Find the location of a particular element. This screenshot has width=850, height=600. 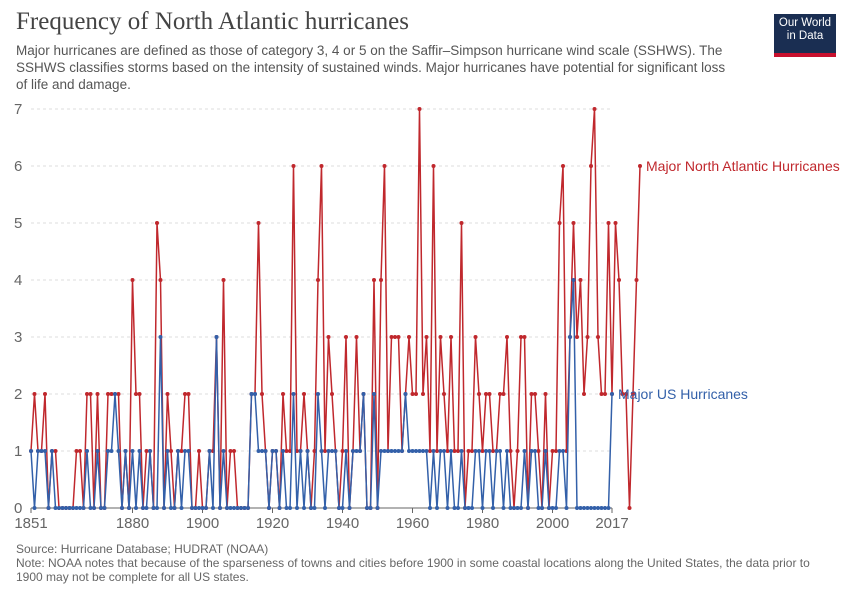

x-tick-label: 1920 is located at coordinates (272, 523).